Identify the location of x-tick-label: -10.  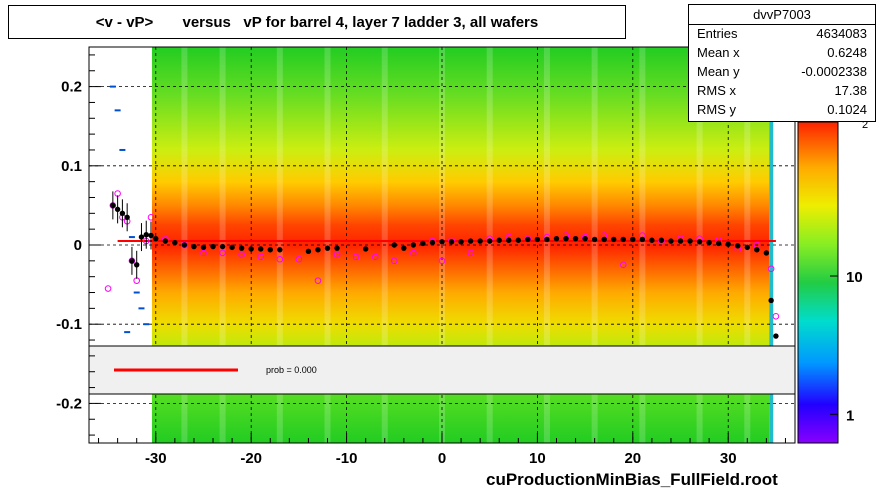
(347, 458).